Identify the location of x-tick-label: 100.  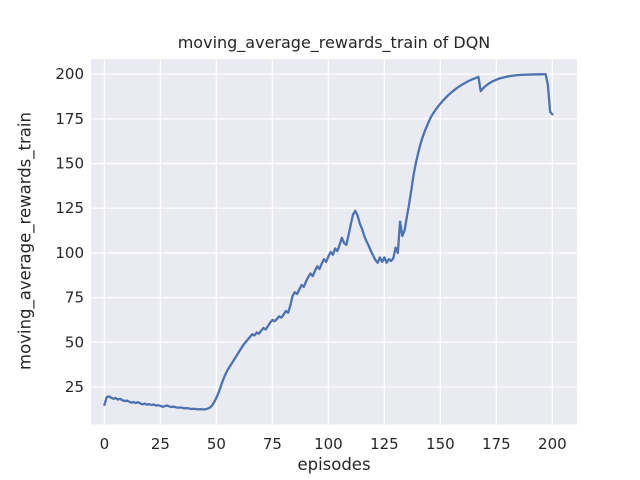
(328, 444).